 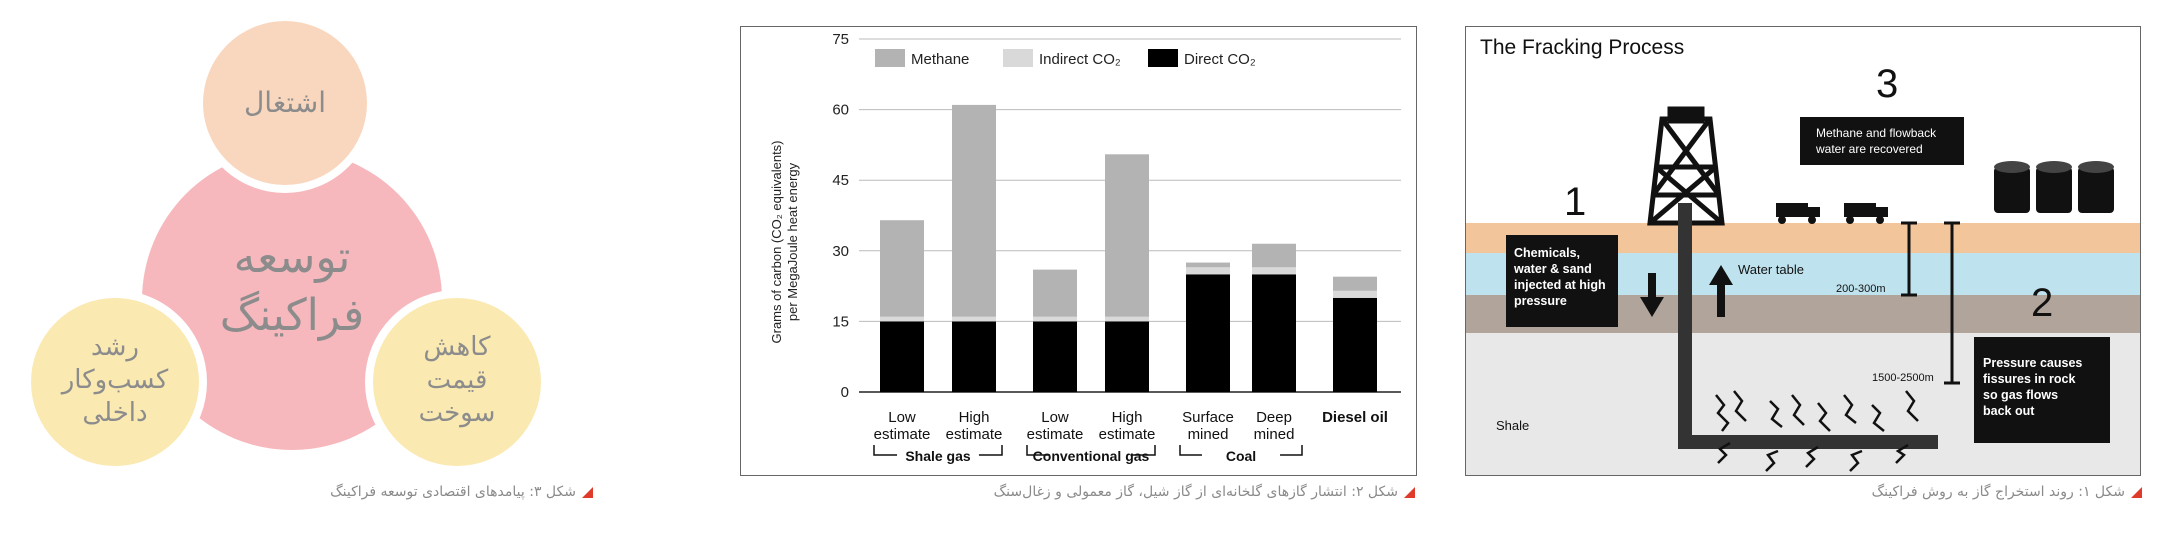 I want to click on step-2-box, so click(x=2042, y=390).